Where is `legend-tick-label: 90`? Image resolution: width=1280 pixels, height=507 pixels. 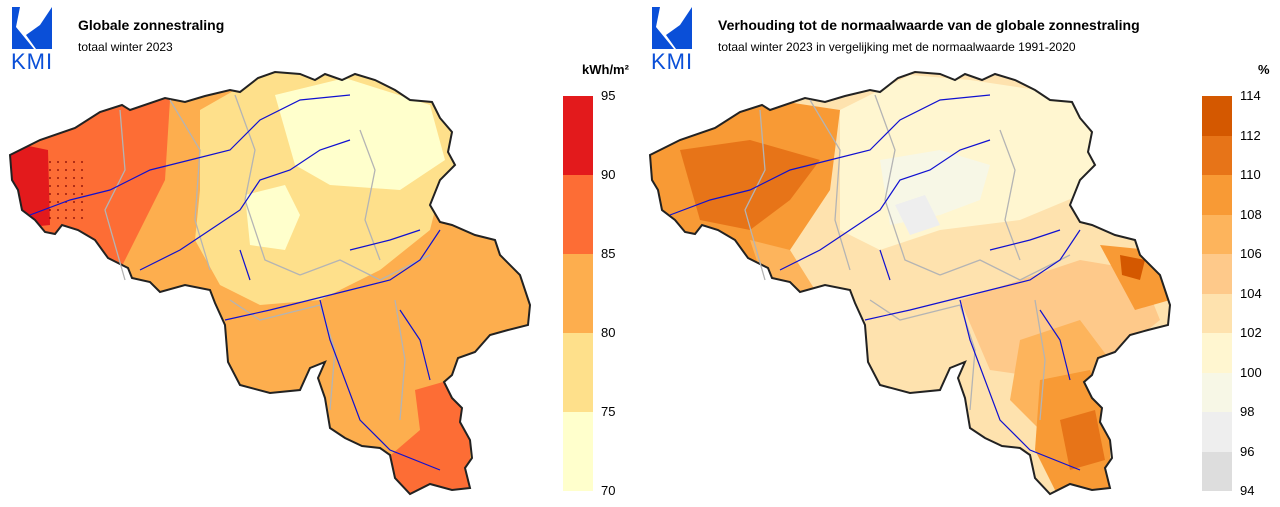
legend-tick-label: 90 is located at coordinates (608, 174).